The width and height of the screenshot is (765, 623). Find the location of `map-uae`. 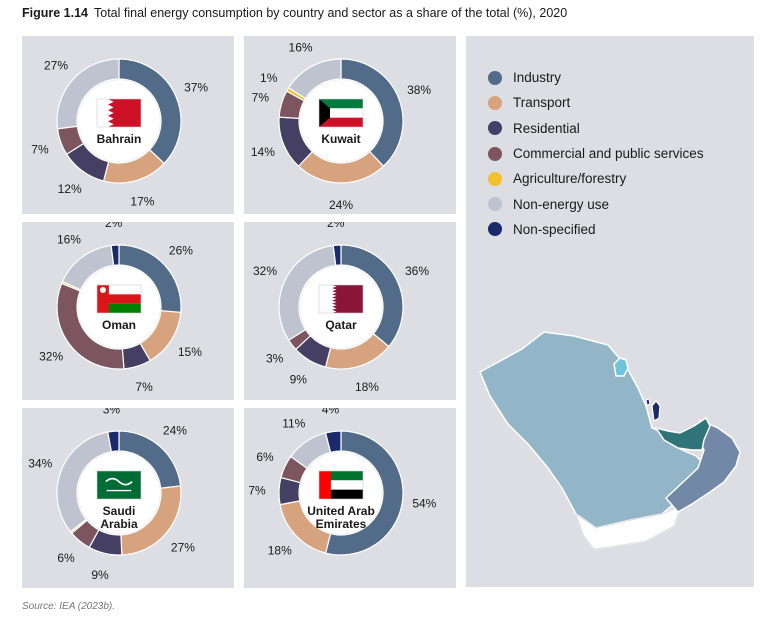

map-uae is located at coordinates (682, 433).